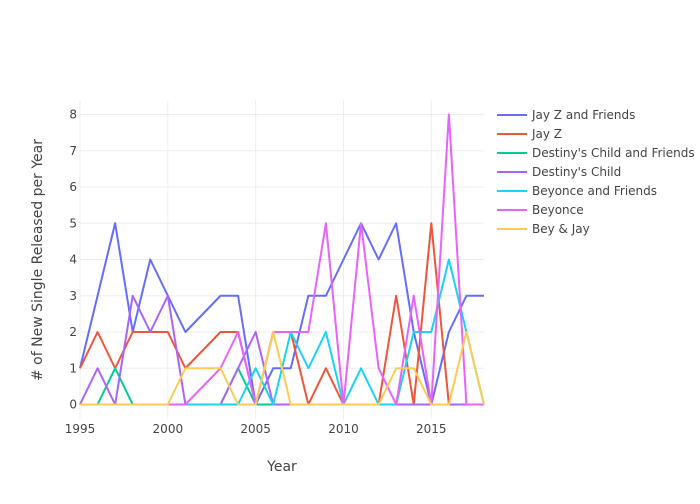 The width and height of the screenshot is (700, 504). Describe the element at coordinates (73, 223) in the screenshot. I see `y-tick-label: 5` at that location.